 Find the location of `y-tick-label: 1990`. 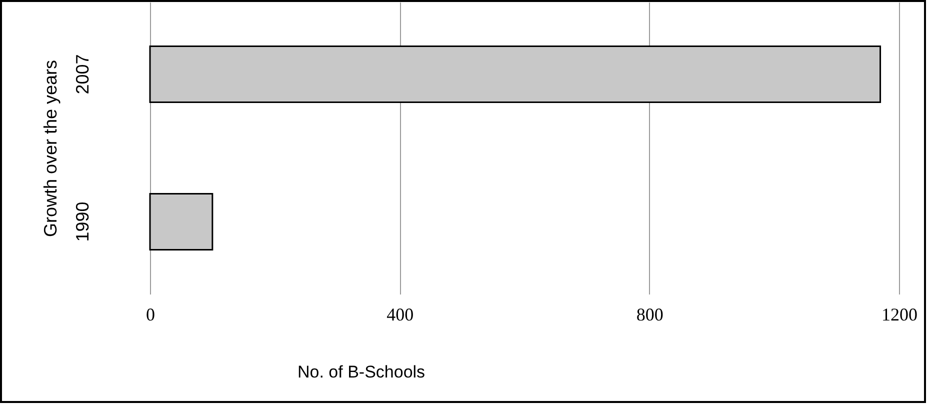

y-tick-label: 1990 is located at coordinates (82, 222).